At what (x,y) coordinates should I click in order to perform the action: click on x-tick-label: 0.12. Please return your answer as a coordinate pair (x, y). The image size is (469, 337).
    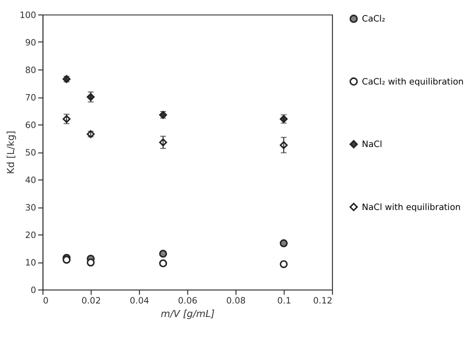
    Looking at the image, I should click on (322, 301).